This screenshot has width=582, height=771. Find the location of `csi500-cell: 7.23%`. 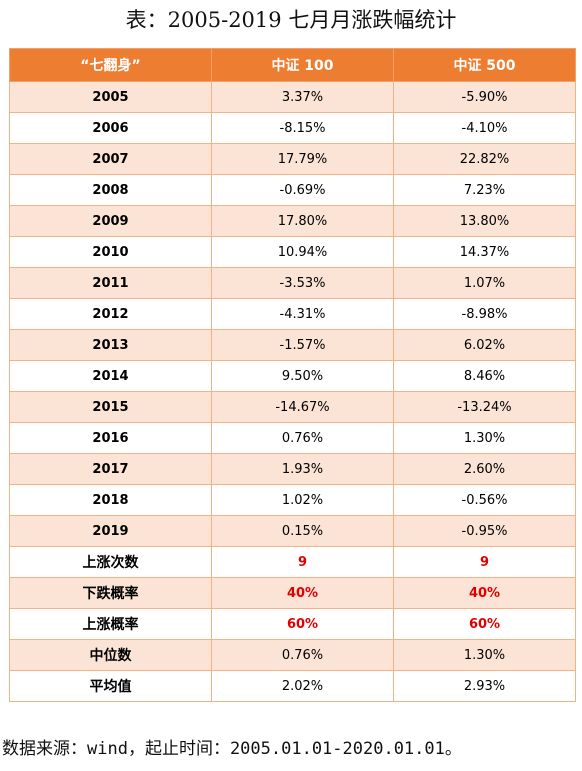

csi500-cell: 7.23% is located at coordinates (484, 190).